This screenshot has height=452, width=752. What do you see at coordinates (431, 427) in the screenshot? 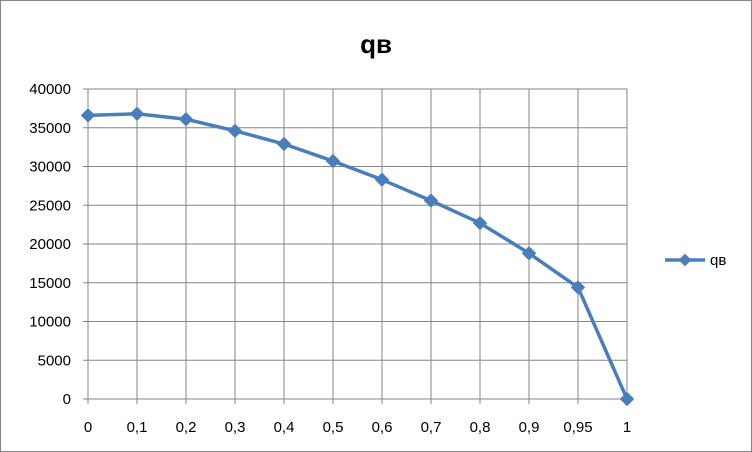
I see `x-tick-label: 0,7` at bounding box center [431, 427].